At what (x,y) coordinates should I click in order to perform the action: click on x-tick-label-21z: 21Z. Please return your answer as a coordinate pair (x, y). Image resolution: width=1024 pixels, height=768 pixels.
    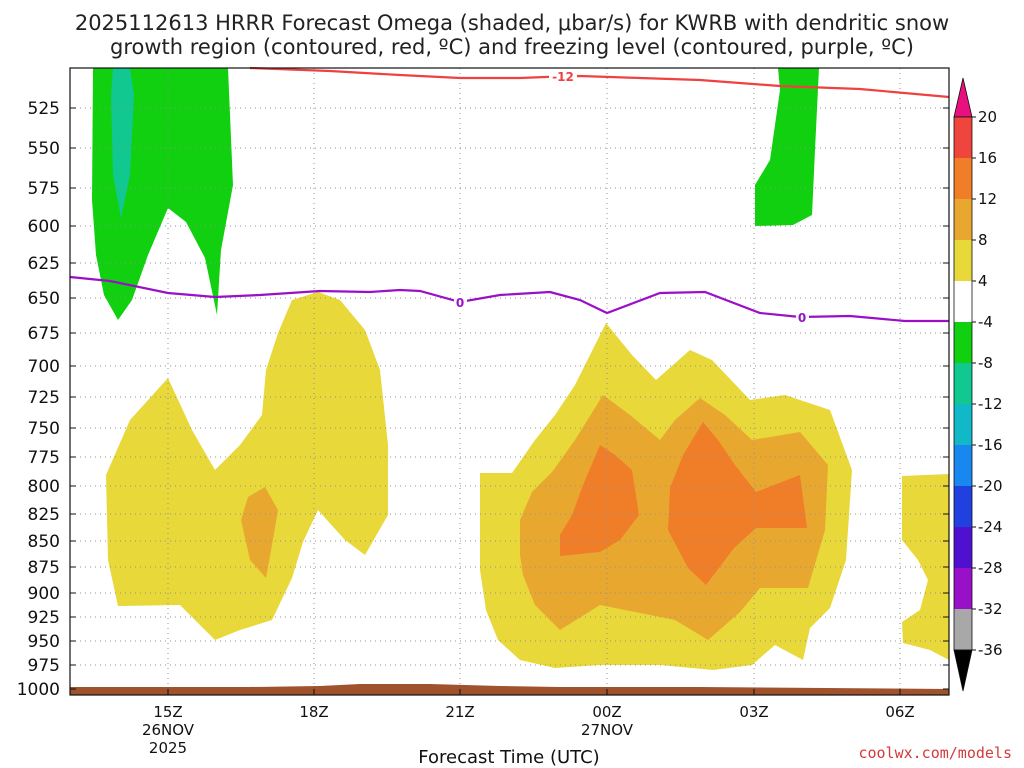
    Looking at the image, I should click on (459, 712).